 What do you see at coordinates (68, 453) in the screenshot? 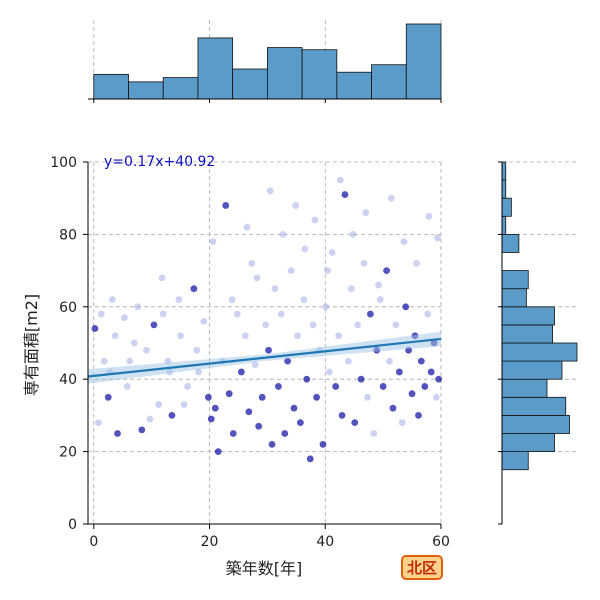
I see `y-tick-label: 20` at bounding box center [68, 453].